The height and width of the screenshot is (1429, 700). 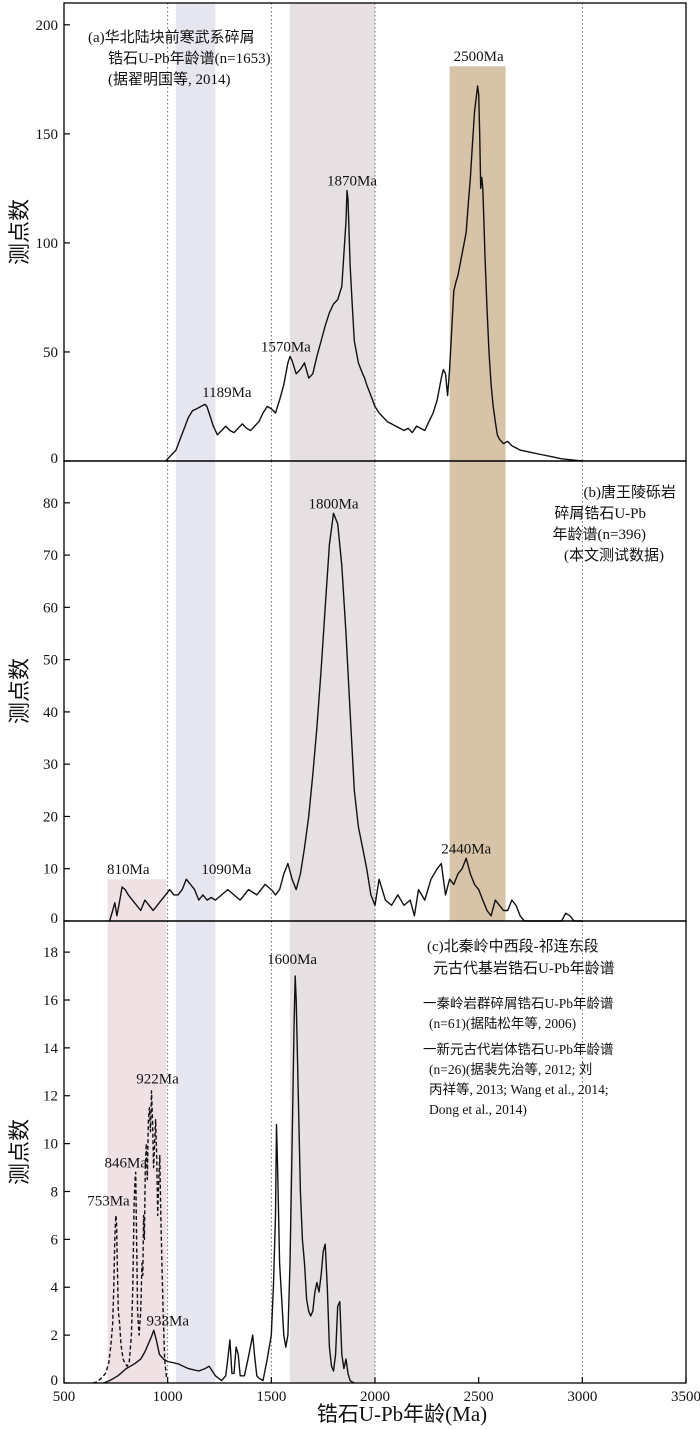 I want to click on series-line-c-solid, so click(x=229, y=1179).